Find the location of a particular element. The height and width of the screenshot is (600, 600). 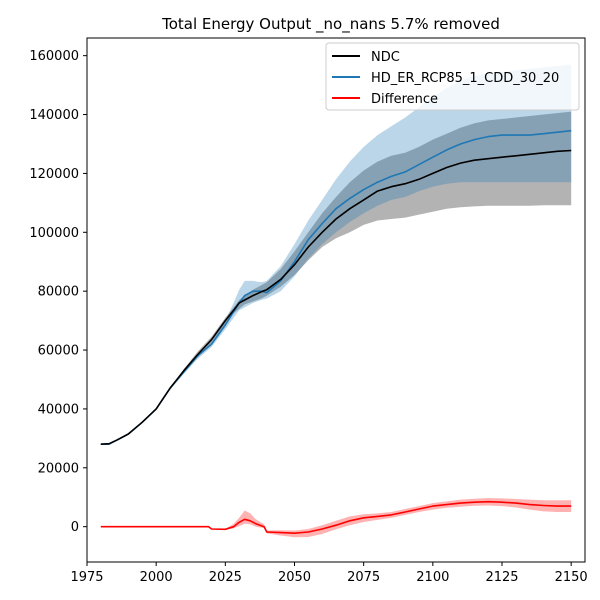

band-difference is located at coordinates (336, 518).